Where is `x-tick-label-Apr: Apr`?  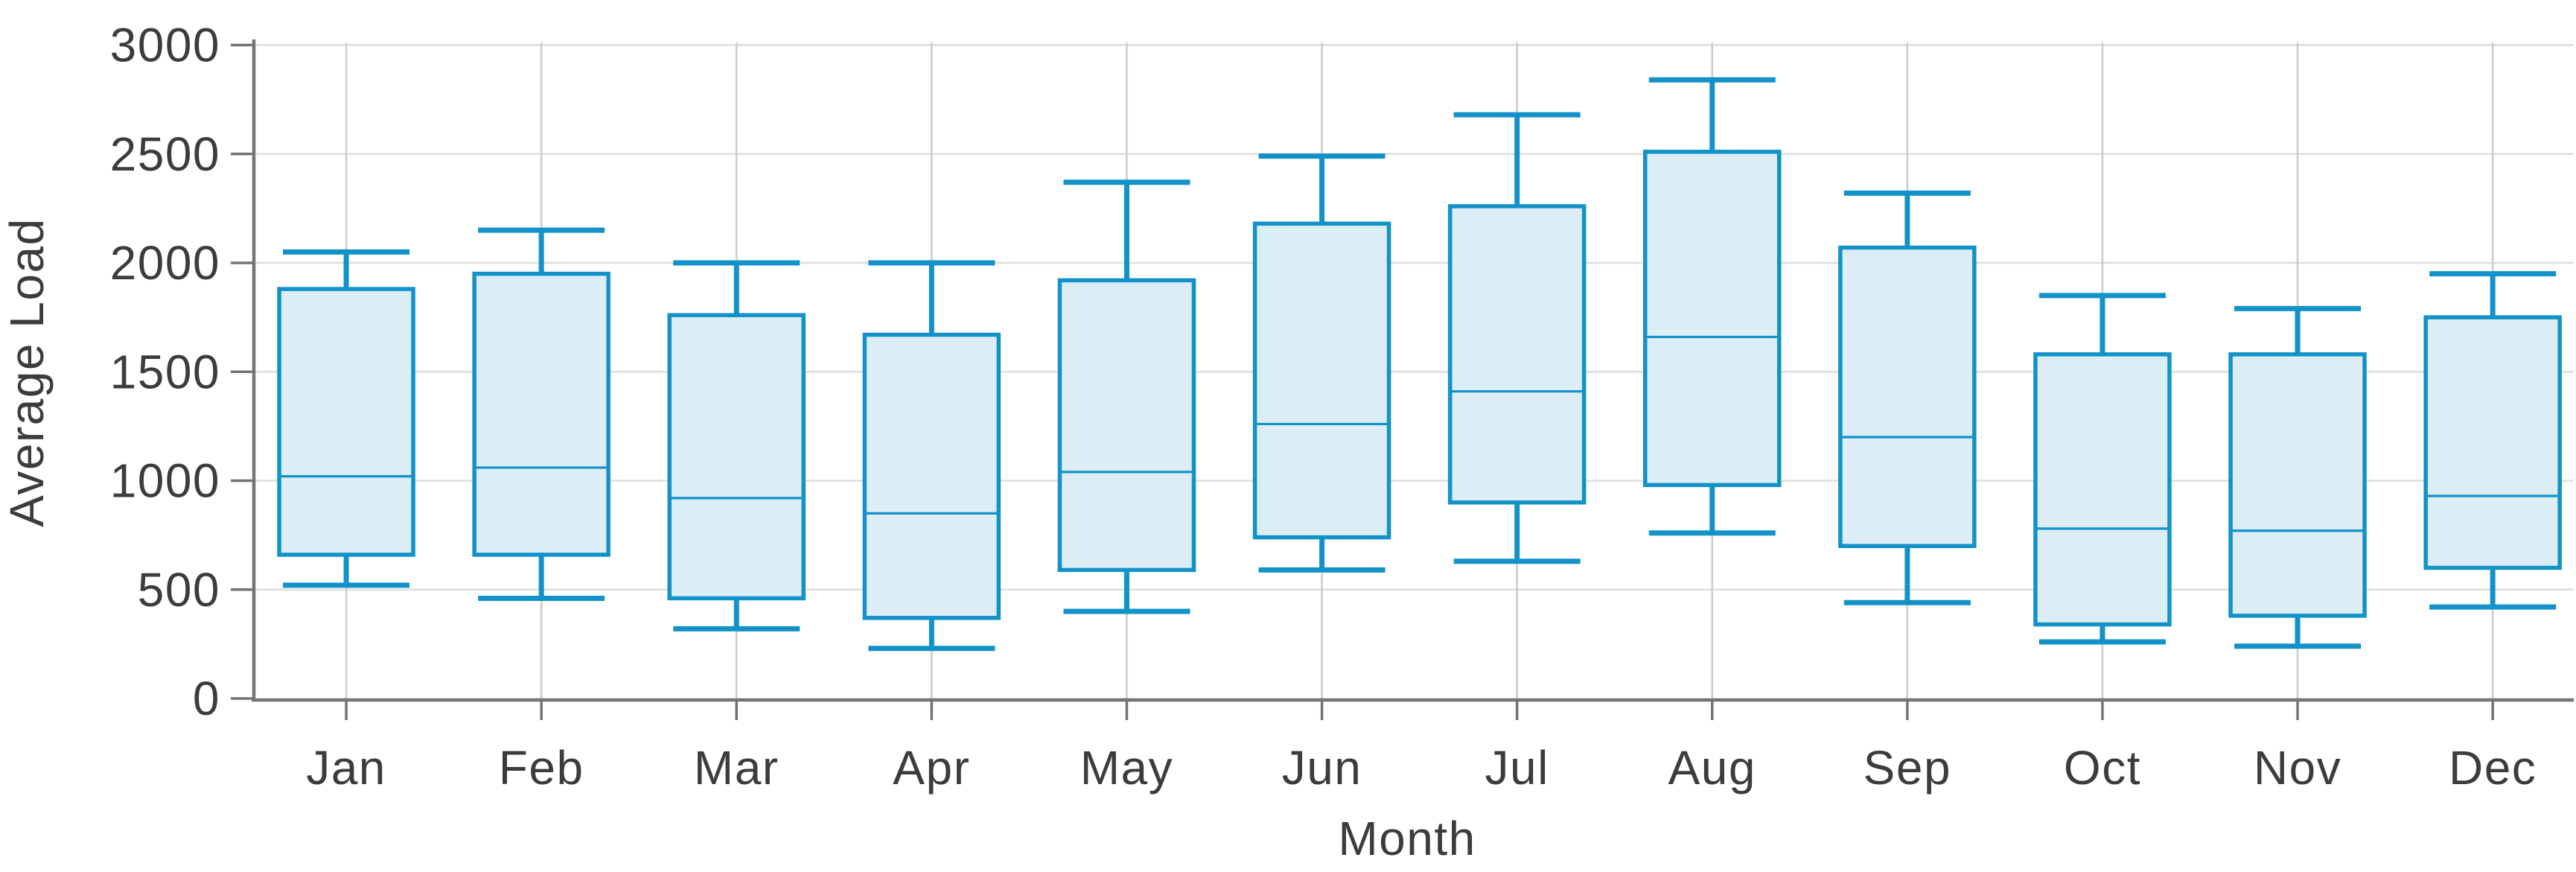 x-tick-label-Apr: Apr is located at coordinates (932, 768).